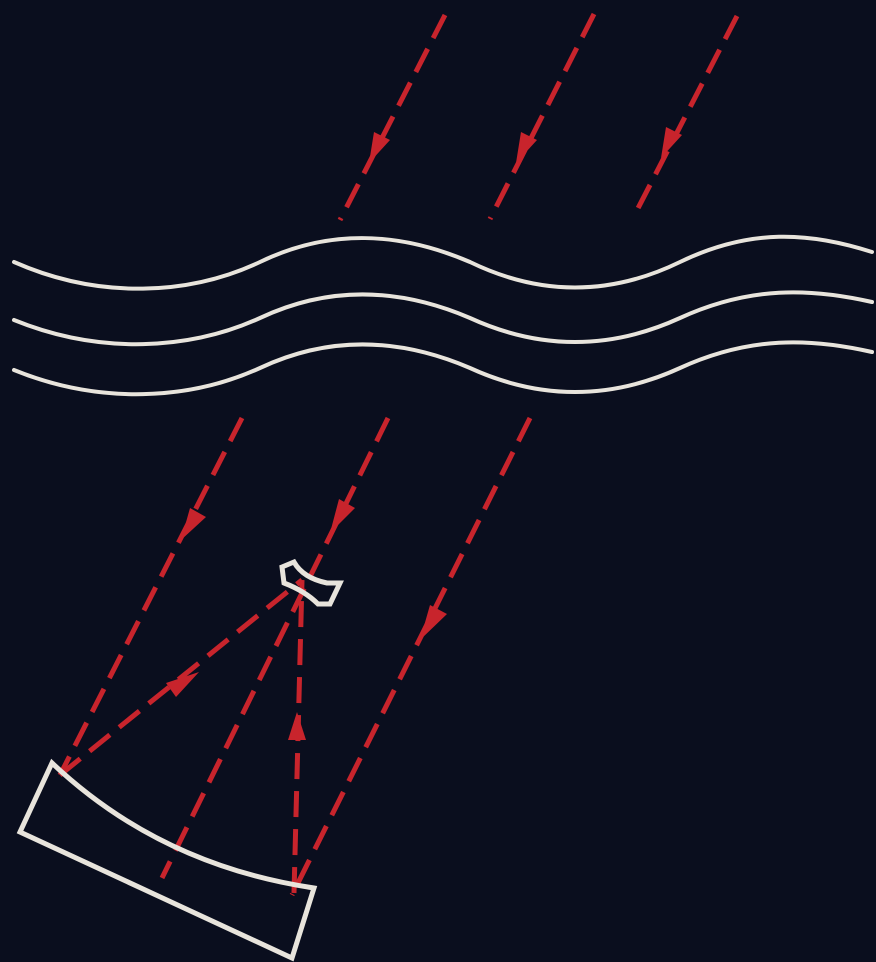  Describe the element at coordinates (411, 656) in the screenshot. I see `telescope-ray-right` at that location.